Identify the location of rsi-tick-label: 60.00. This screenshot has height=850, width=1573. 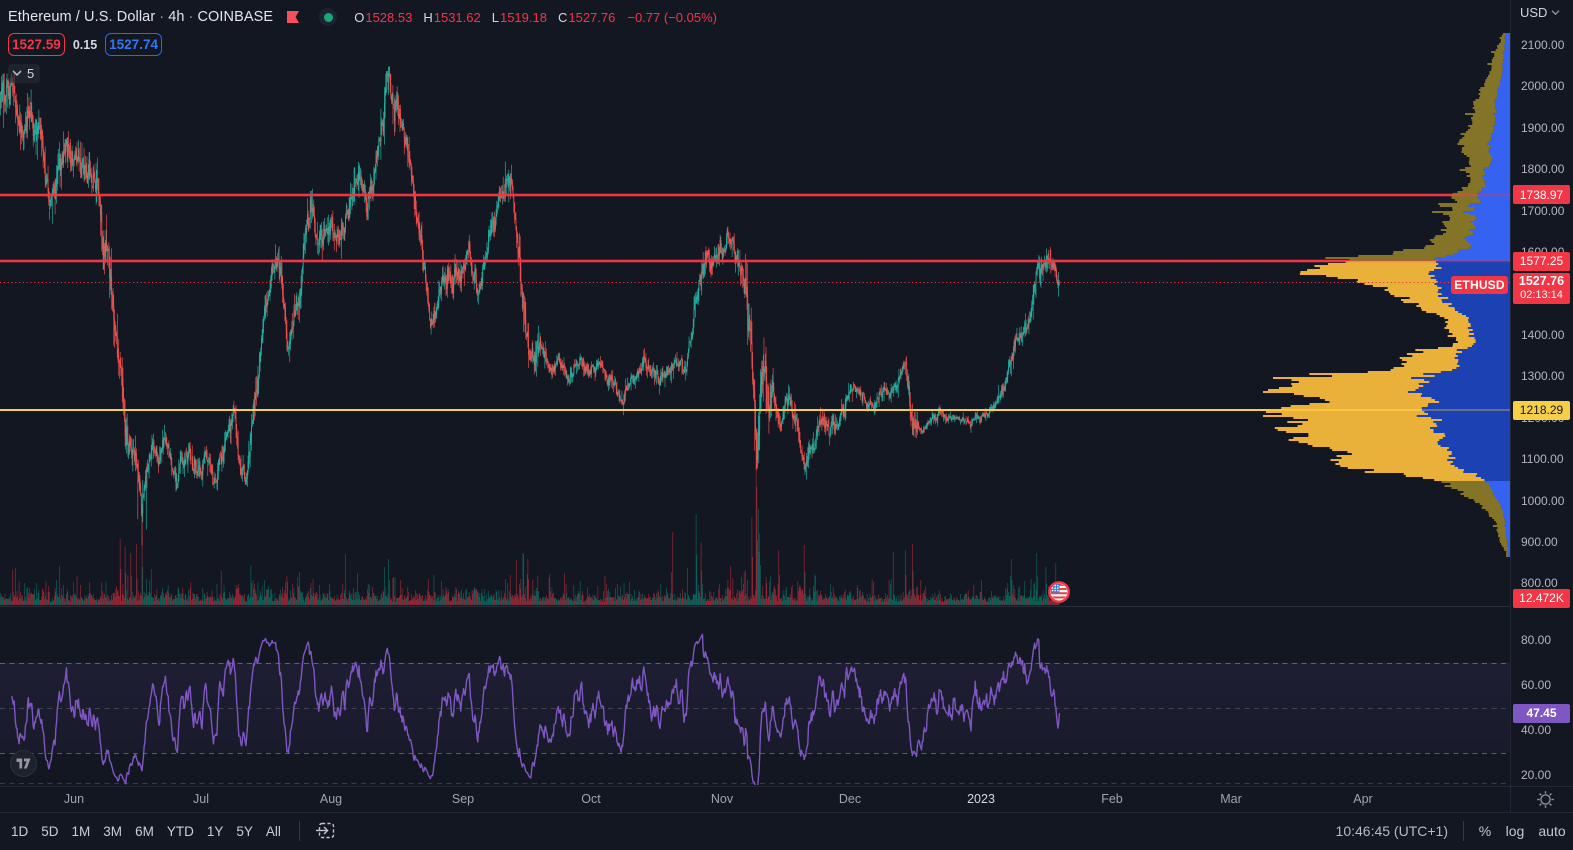
(1536, 685).